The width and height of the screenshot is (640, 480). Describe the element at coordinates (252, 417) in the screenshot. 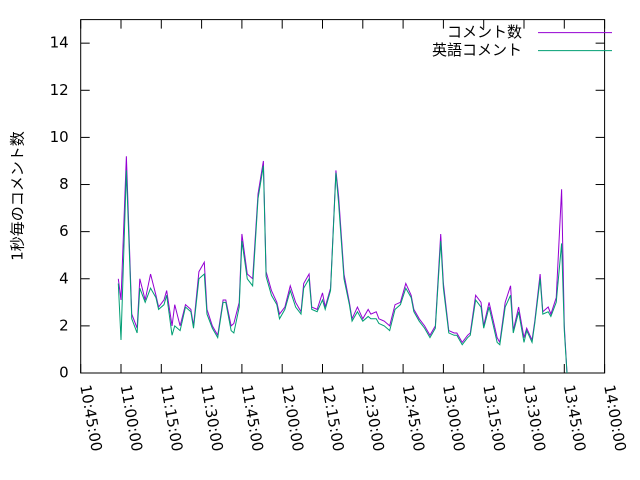

I see `x-tick-label: 11:45:00` at that location.